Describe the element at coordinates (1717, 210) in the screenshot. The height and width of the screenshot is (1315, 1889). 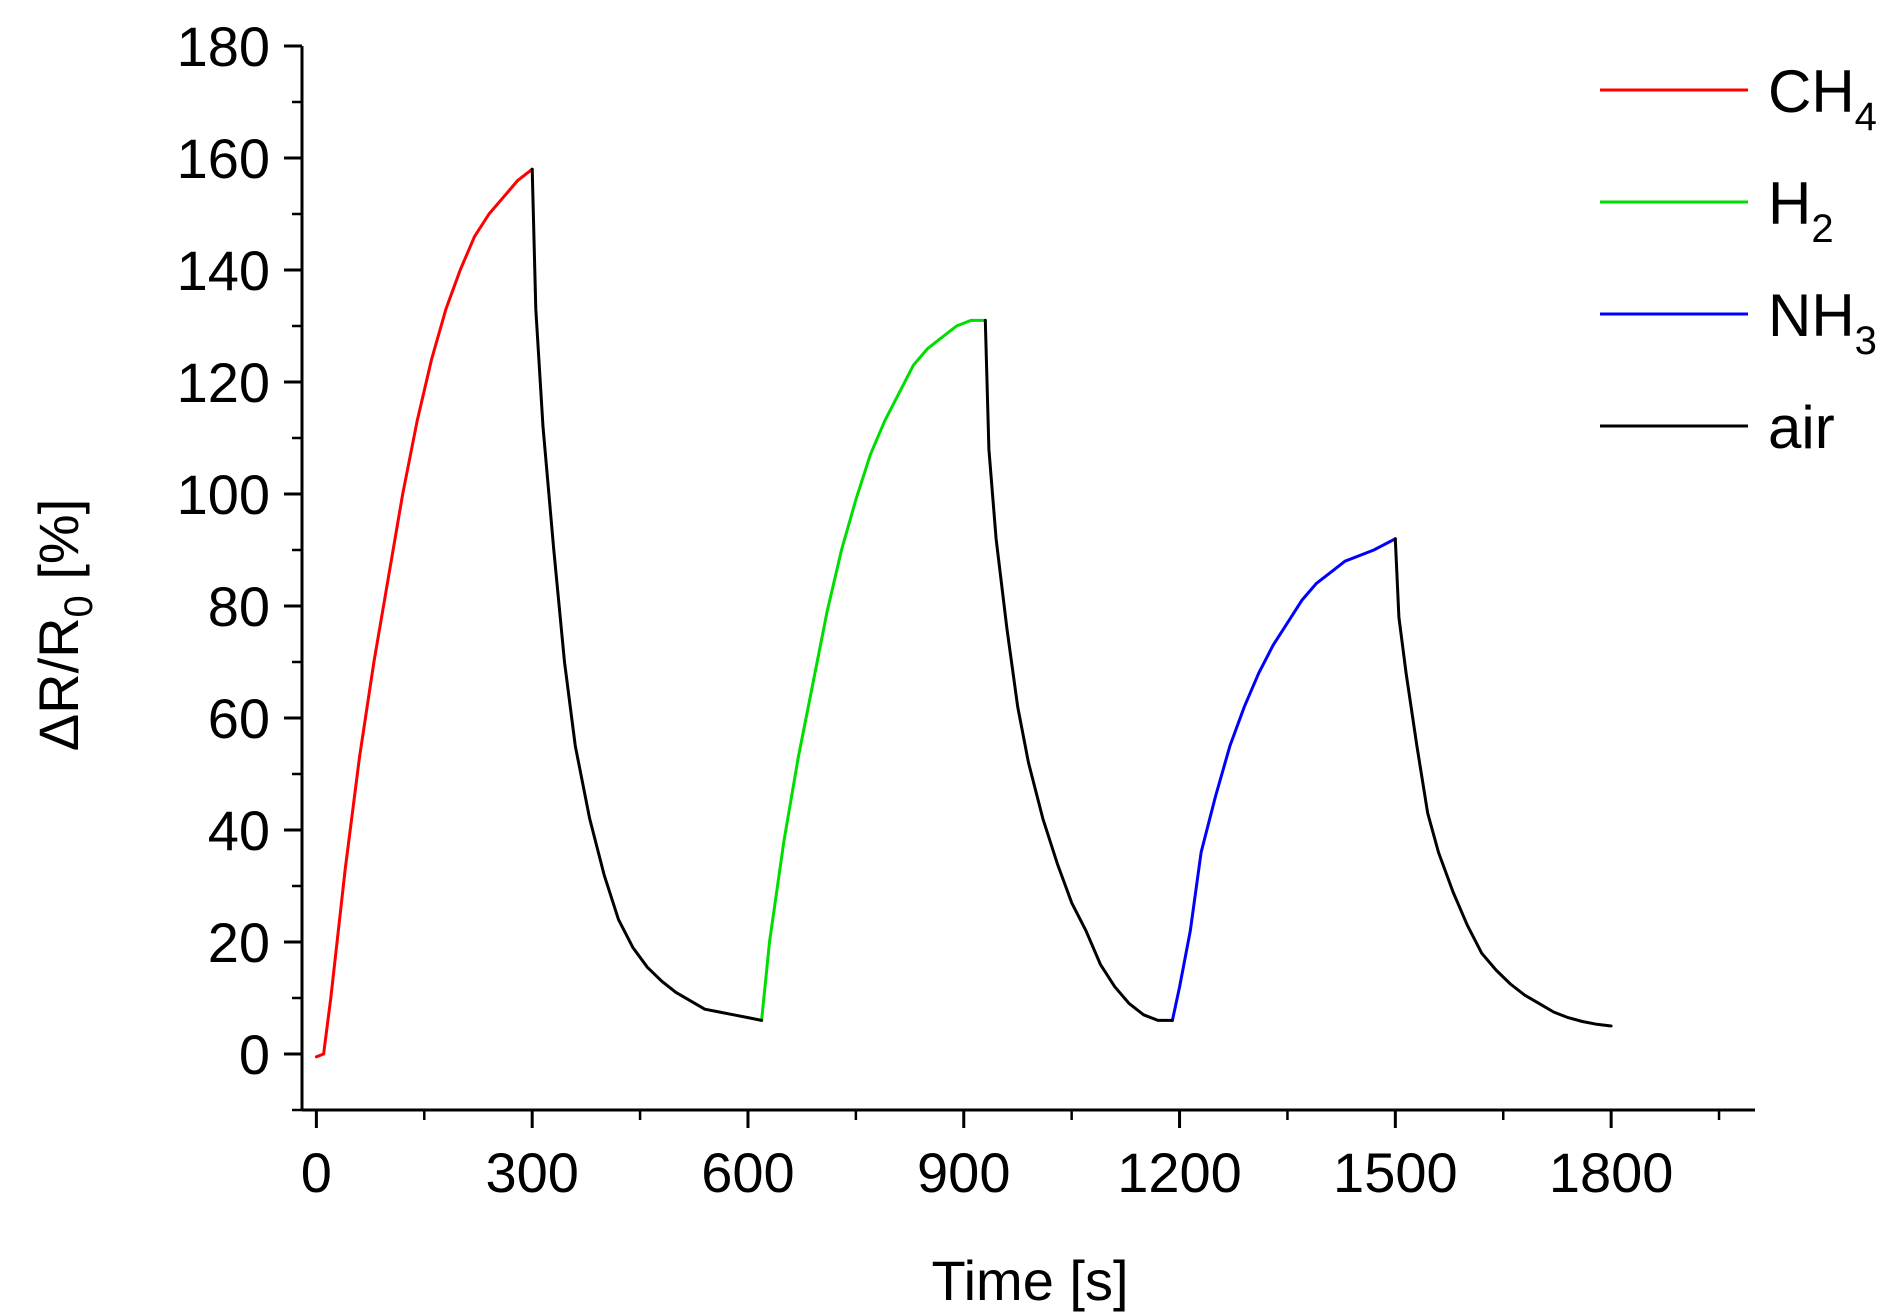
I see `legend-item-h2: H2` at that location.